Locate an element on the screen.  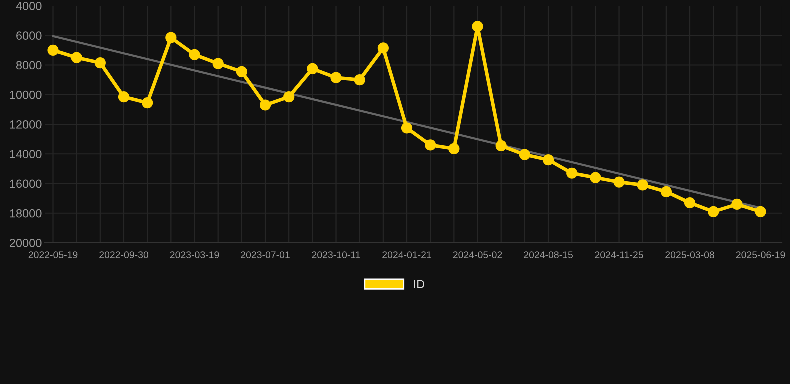
x-tick-label: 2024-05-02 is located at coordinates (477, 255).